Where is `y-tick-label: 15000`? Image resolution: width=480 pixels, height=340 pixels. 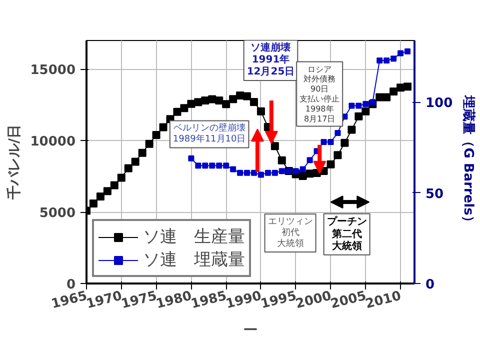
y-tick-label: 15000 is located at coordinates (53, 70).